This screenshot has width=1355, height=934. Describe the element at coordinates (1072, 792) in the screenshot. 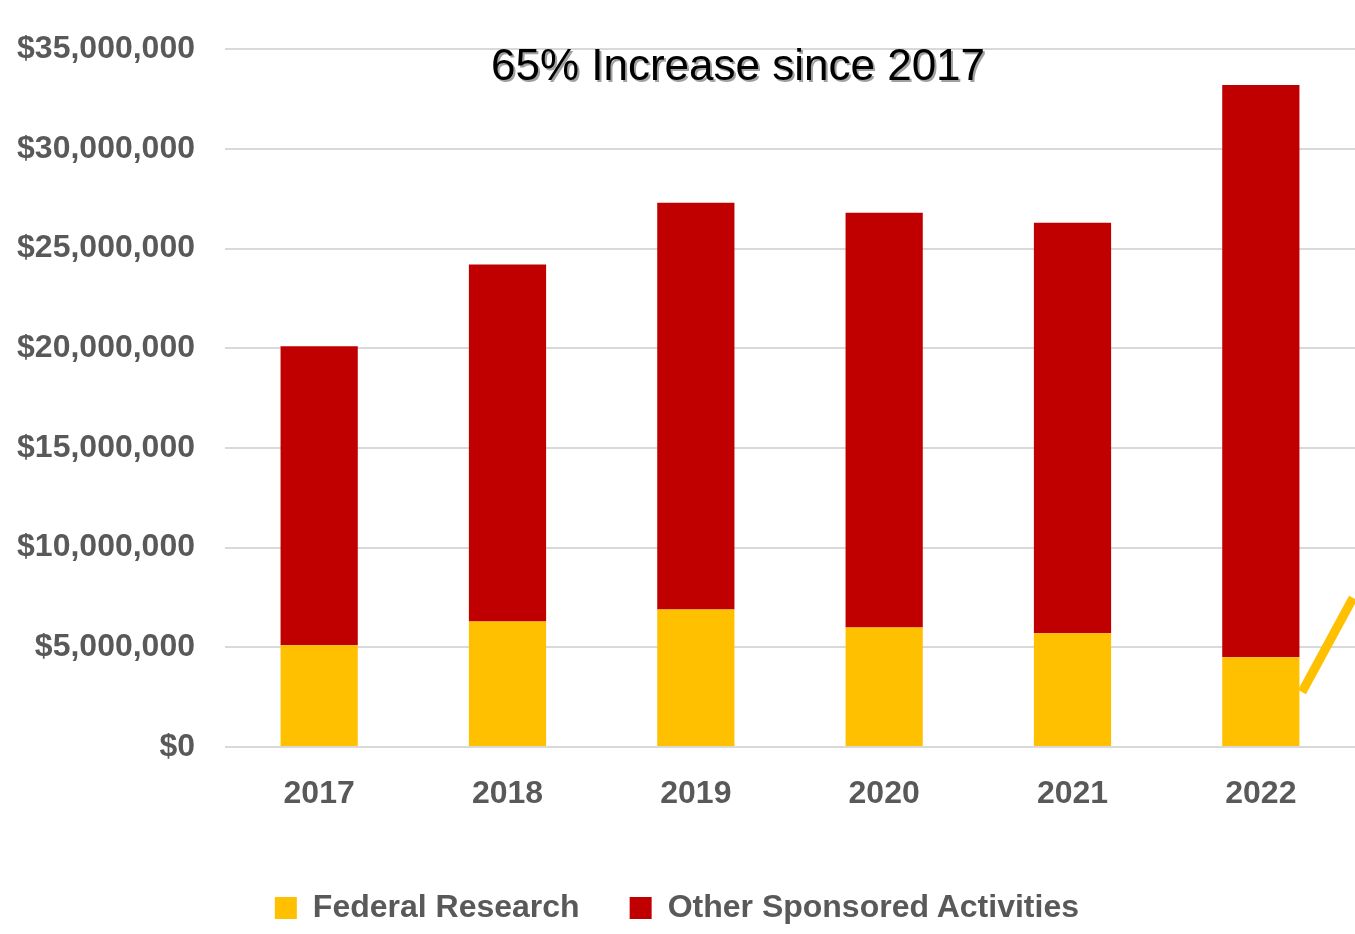

I see `x-tick-label: 2021` at that location.